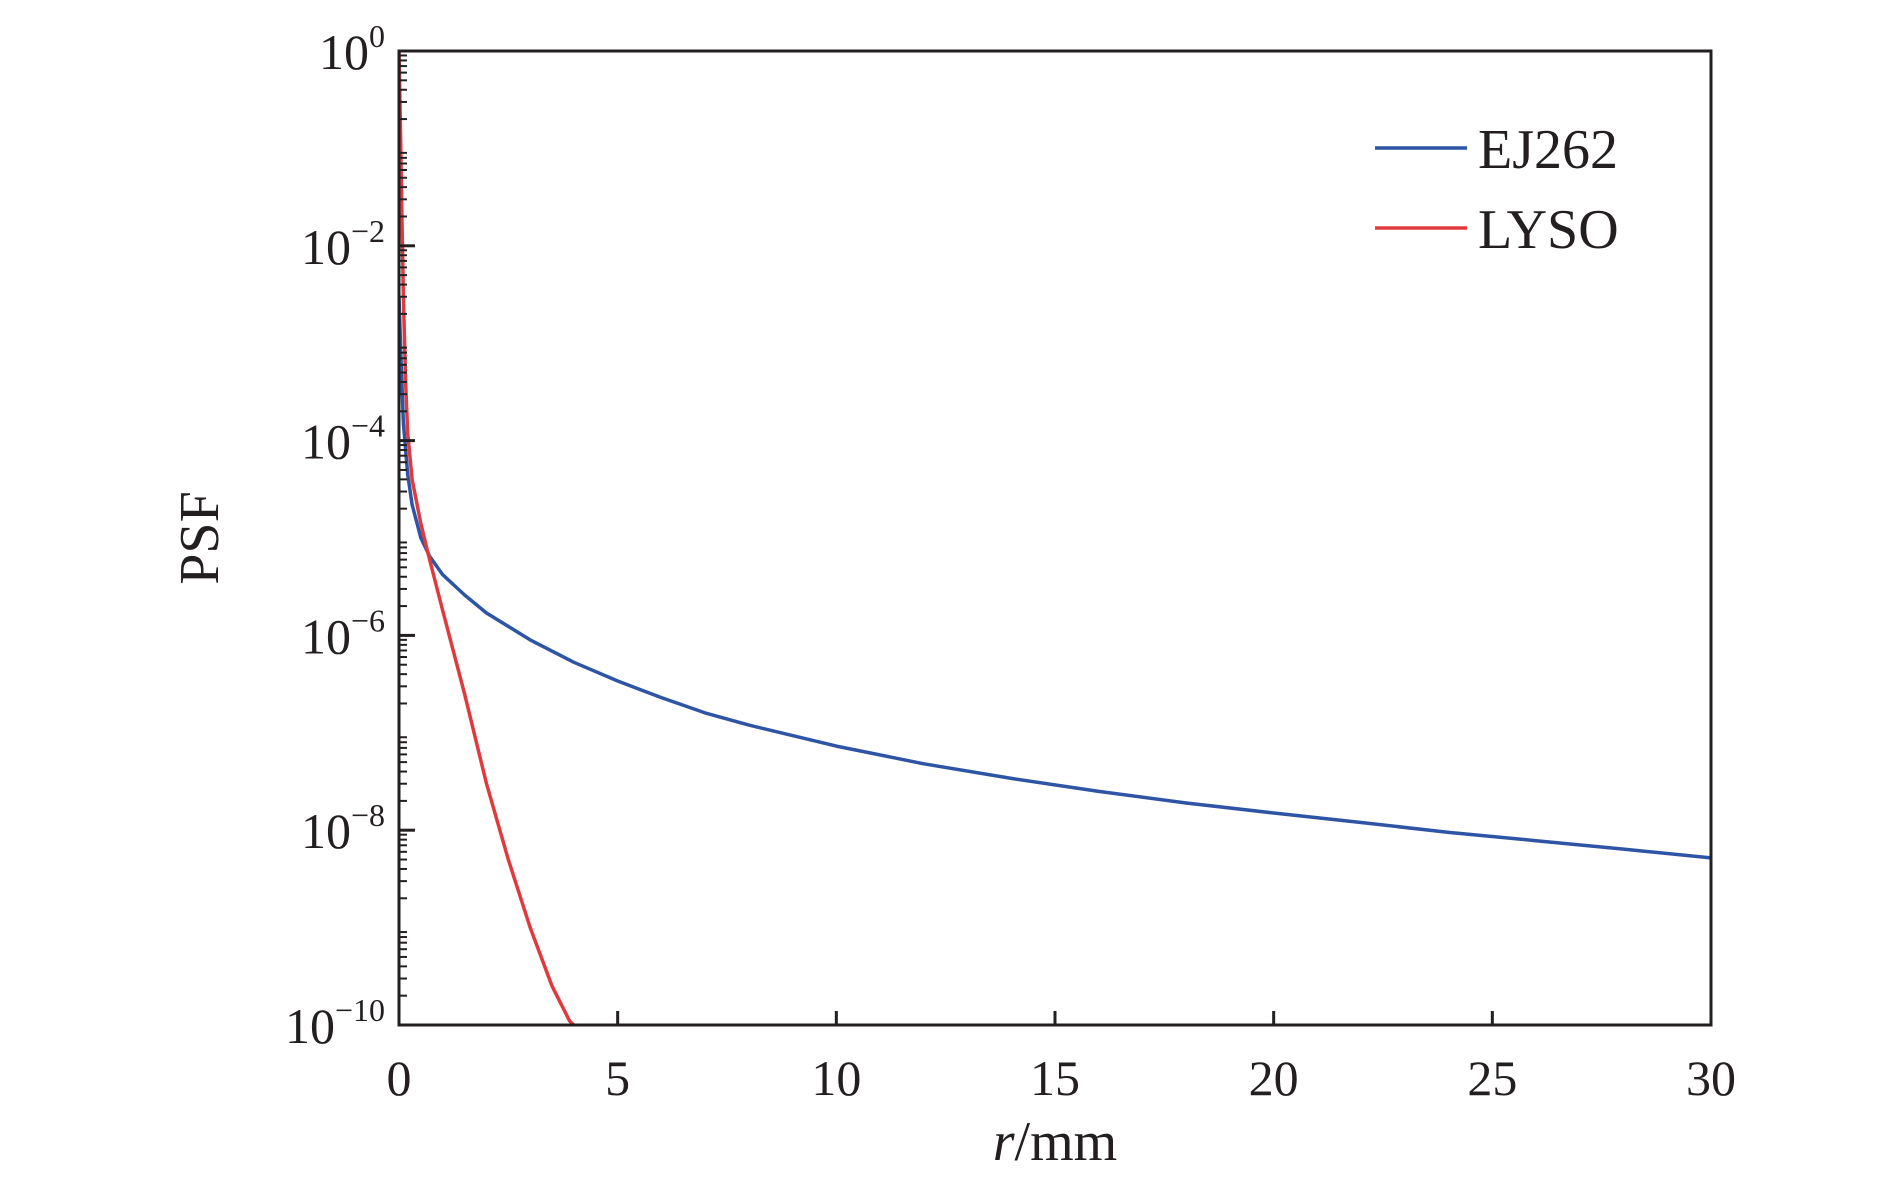 Image resolution: width=1890 pixels, height=1192 pixels. What do you see at coordinates (617, 1078) in the screenshot?
I see `x-tick-label: 5` at bounding box center [617, 1078].